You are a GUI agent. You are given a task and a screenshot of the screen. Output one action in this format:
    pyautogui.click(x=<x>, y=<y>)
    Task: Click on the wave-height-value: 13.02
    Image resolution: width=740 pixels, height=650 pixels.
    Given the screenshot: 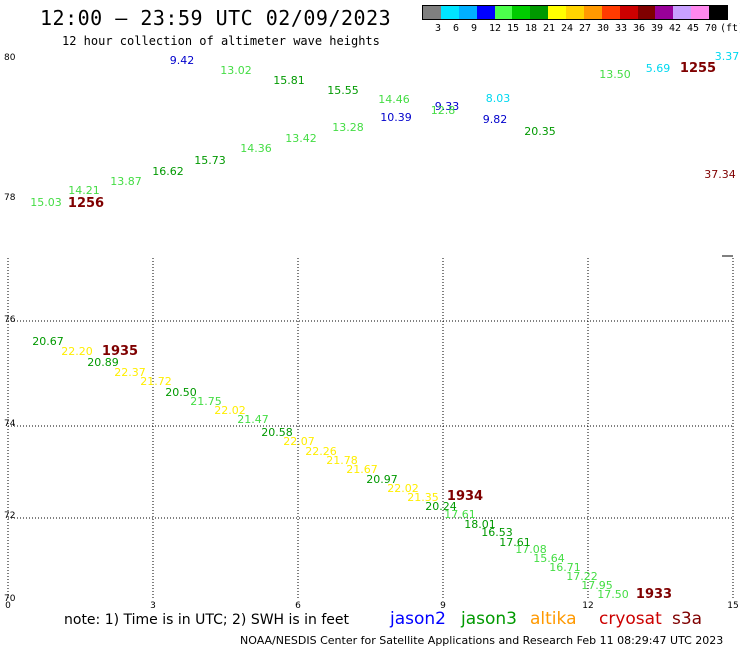 What is the action you would take?
    pyautogui.click(x=236, y=70)
    